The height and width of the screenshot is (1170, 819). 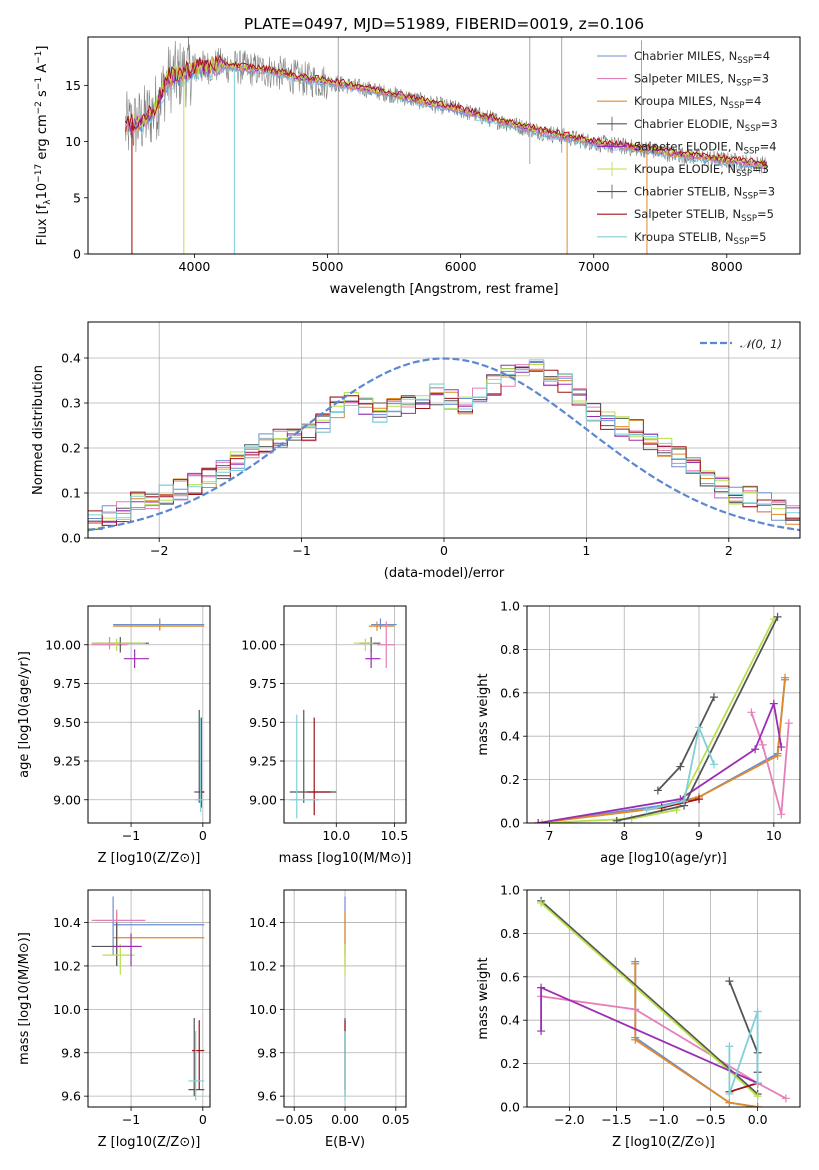 I want to click on spectrum-series-group, so click(x=446, y=145).